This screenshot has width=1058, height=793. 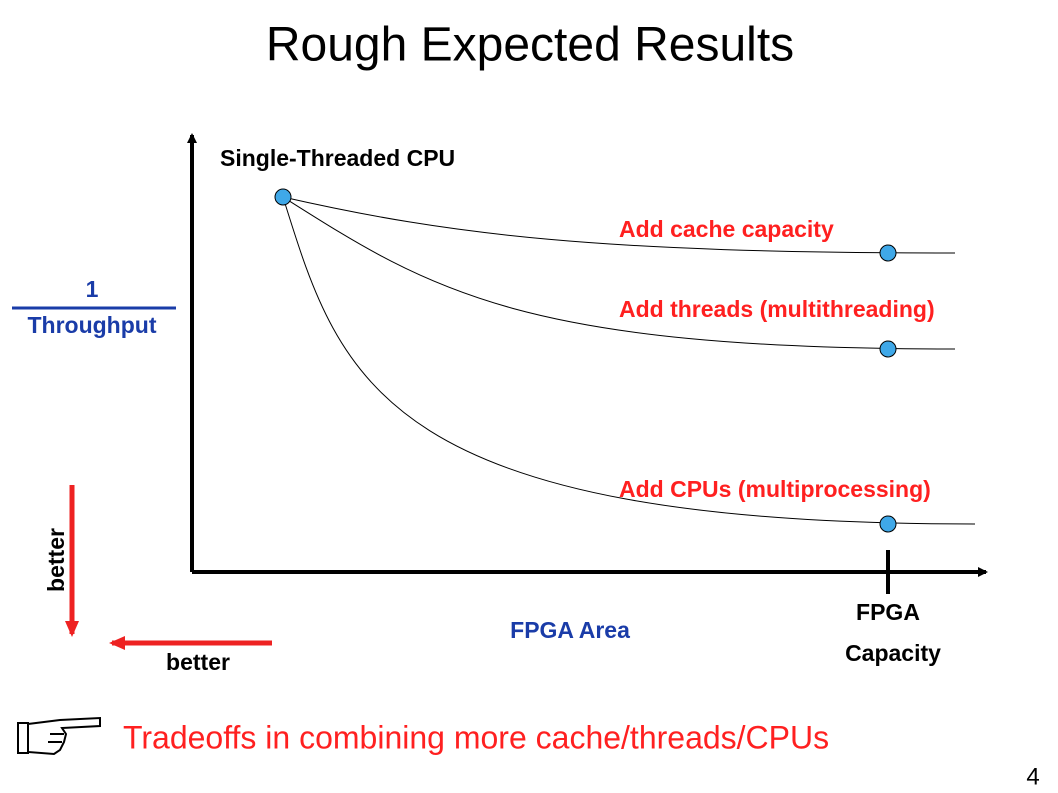 I want to click on threads-curve, so click(x=619, y=273).